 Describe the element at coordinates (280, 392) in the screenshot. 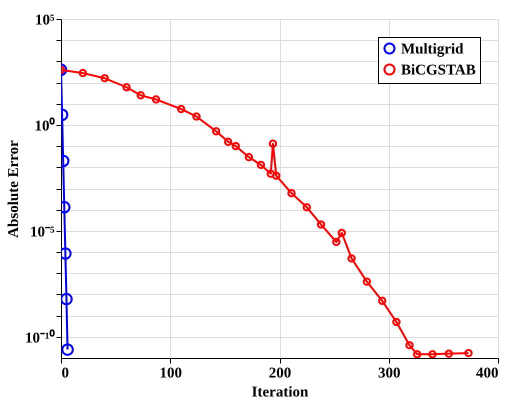

I see `x-axis-title: Iteration` at that location.